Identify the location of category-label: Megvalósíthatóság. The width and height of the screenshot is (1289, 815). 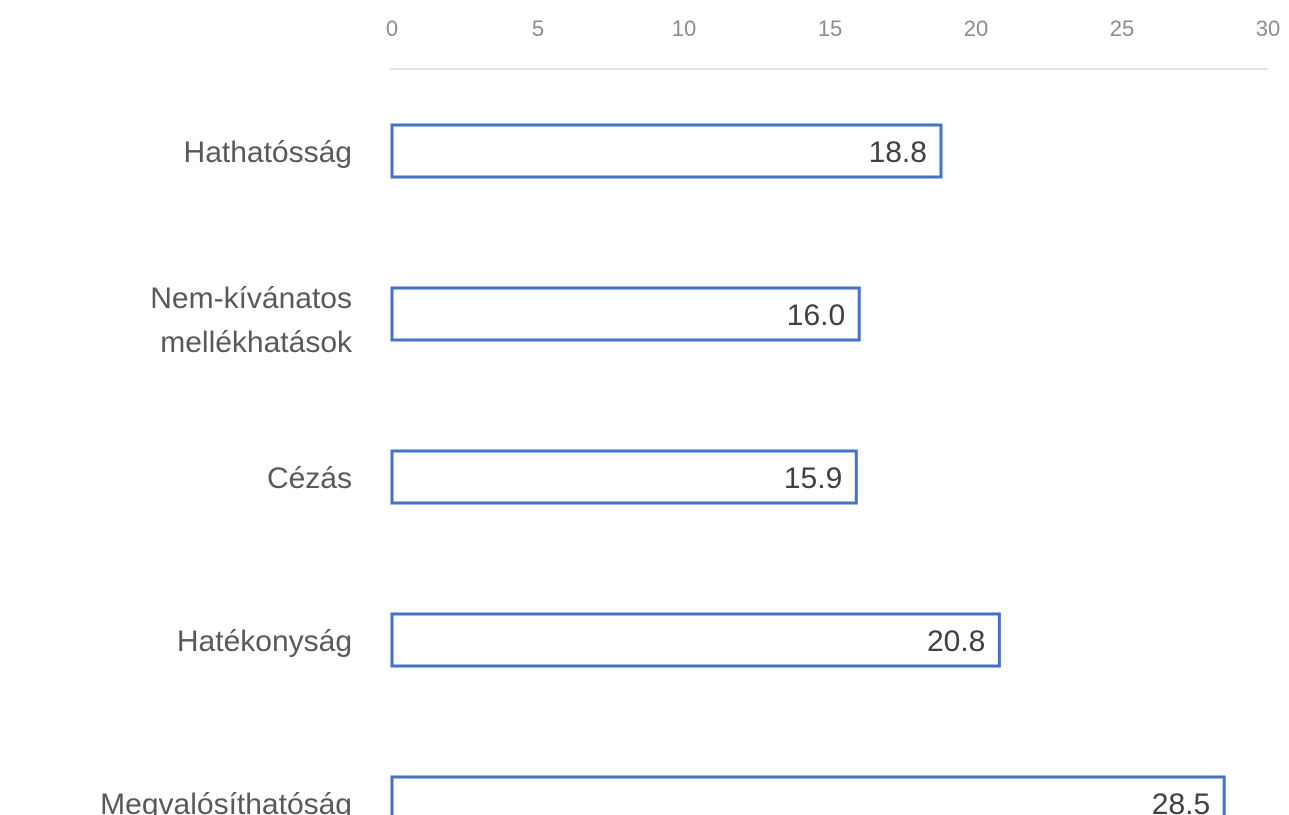
(226, 801).